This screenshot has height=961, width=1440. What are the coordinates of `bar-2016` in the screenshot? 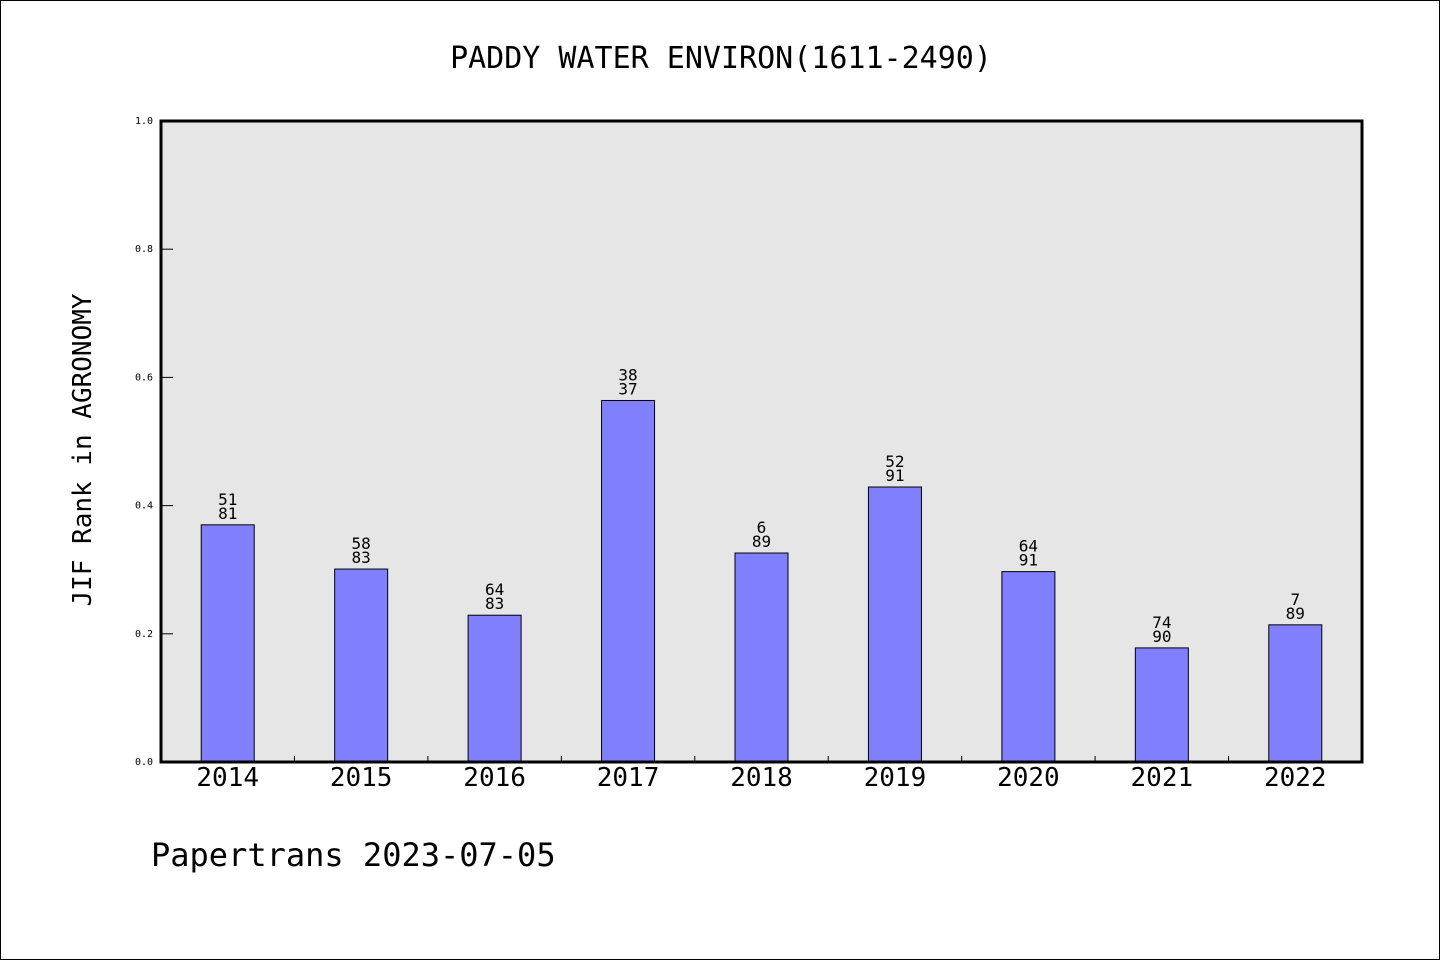 It's located at (494, 688).